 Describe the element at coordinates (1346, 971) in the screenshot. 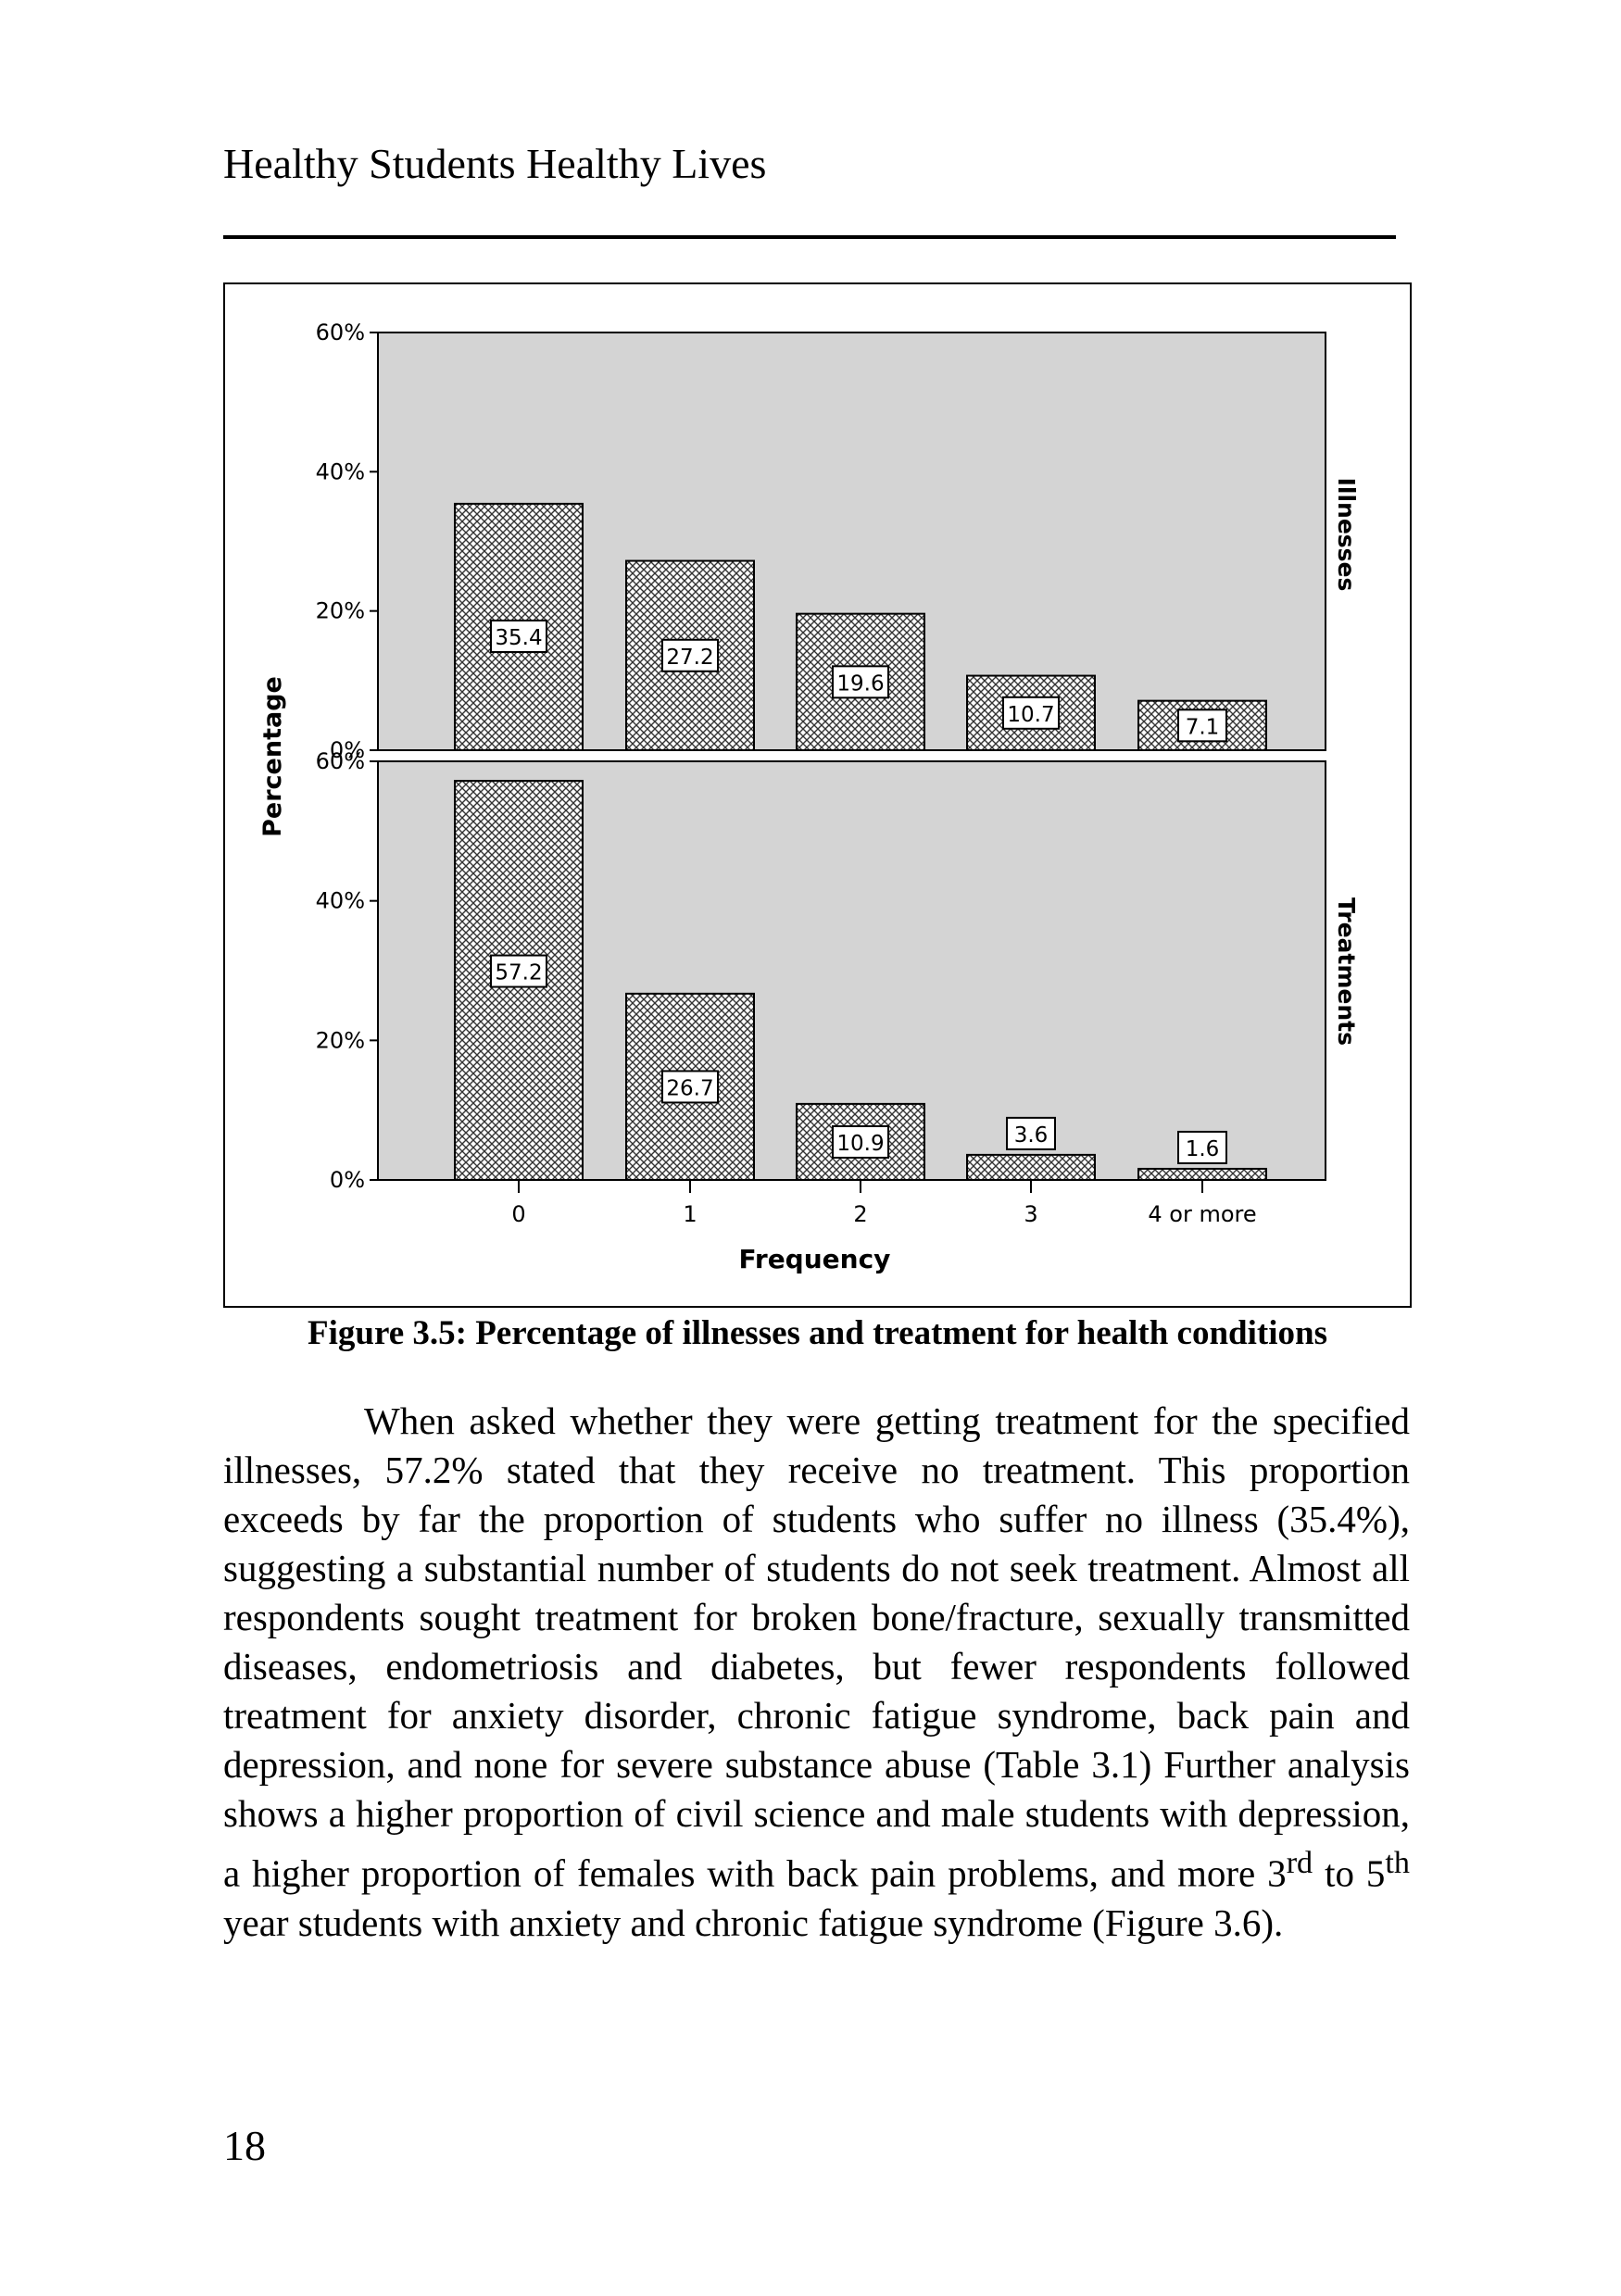

I see `panel-label-treatments: Treatments` at that location.